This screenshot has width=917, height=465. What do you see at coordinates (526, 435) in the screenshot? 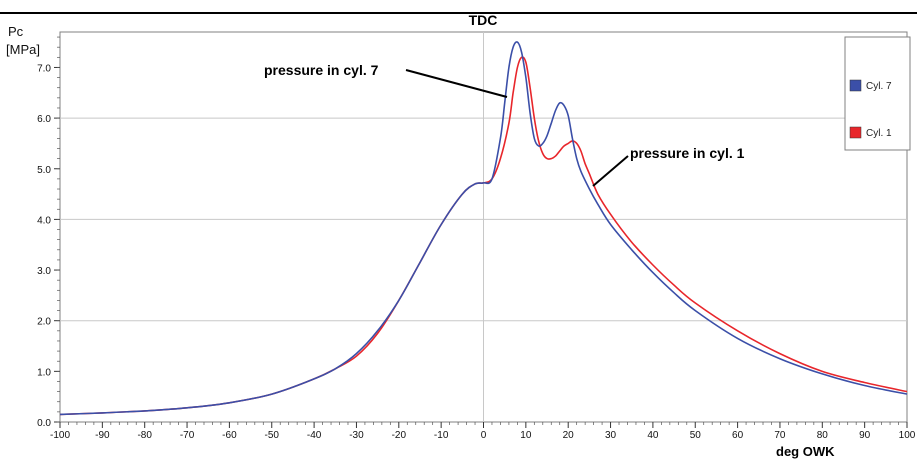
I see `x-tick-label: 10` at bounding box center [526, 435].